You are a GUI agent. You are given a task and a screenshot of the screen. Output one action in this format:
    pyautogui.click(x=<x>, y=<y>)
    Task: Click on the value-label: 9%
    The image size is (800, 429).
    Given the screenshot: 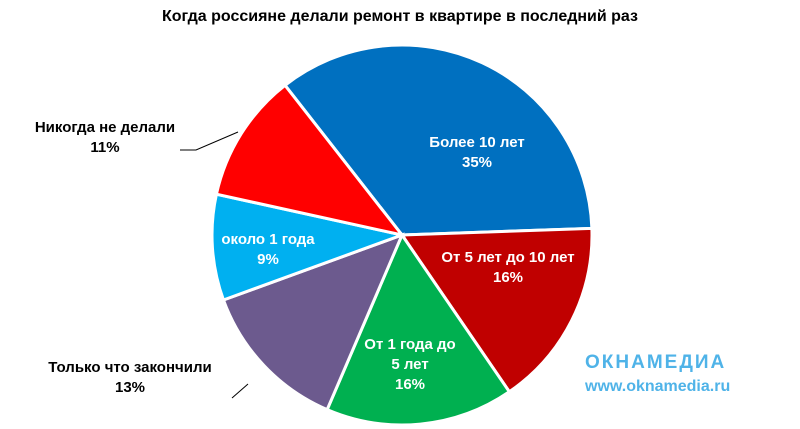 What is the action you would take?
    pyautogui.click(x=268, y=259)
    